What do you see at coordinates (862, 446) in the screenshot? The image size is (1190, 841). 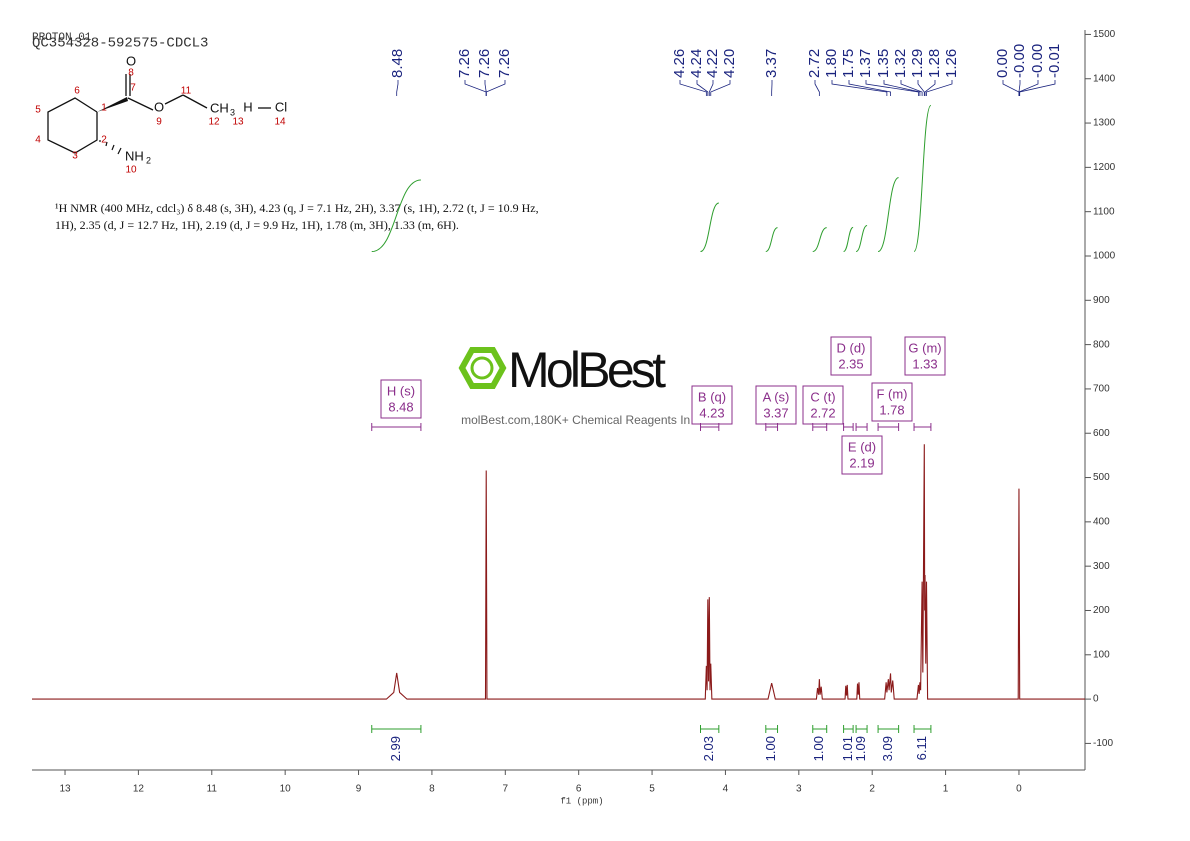 I see `multiplet-label: E (d)` at bounding box center [862, 446].